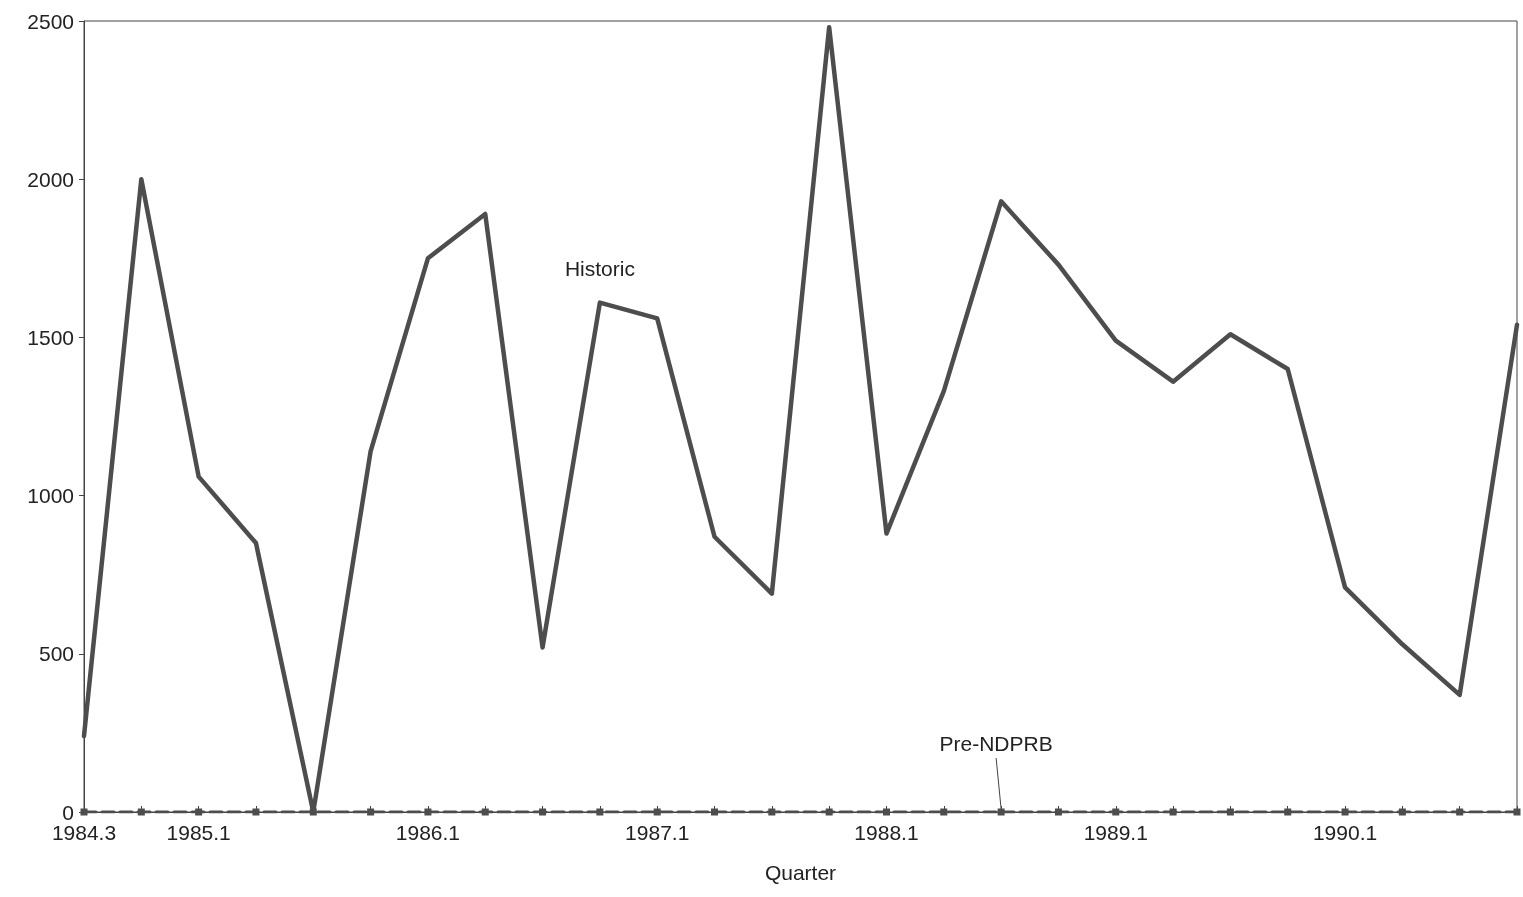  I want to click on x-axis-title: Quarter, so click(800, 872).